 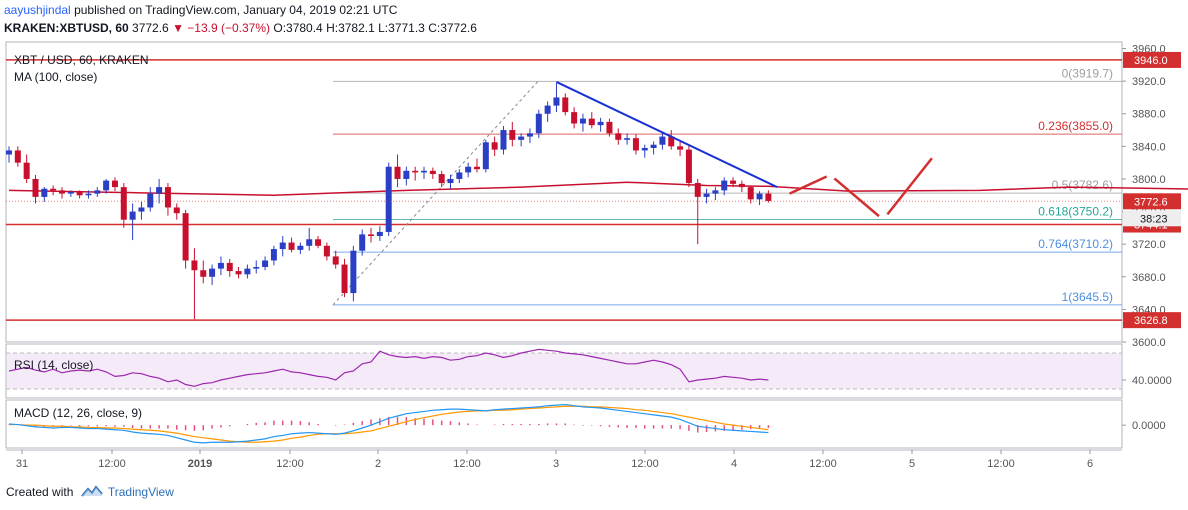 I want to click on macd-line, so click(x=388, y=423).